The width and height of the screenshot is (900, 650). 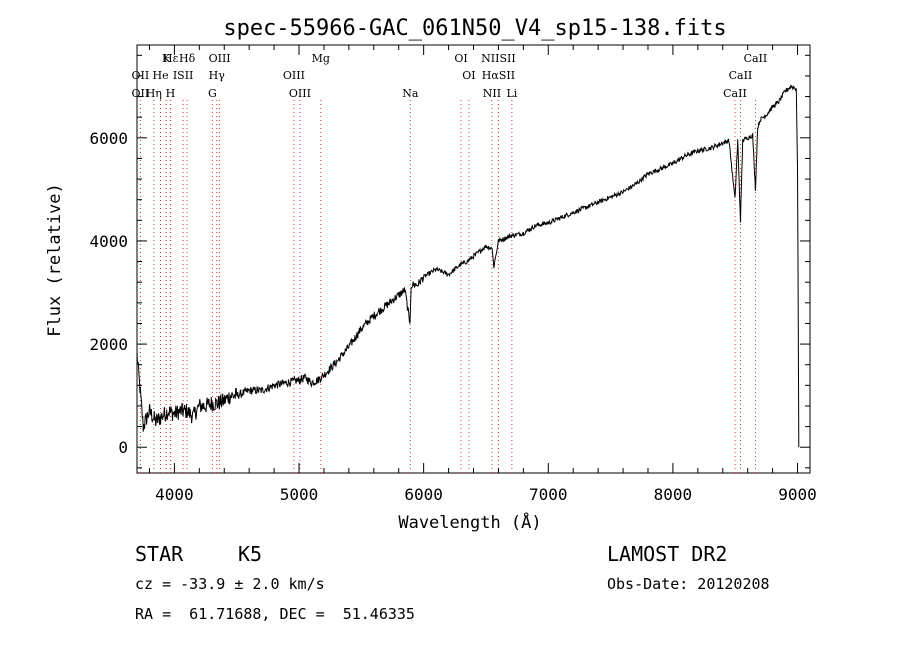 I want to click on line-marker-label: G, so click(x=212, y=93).